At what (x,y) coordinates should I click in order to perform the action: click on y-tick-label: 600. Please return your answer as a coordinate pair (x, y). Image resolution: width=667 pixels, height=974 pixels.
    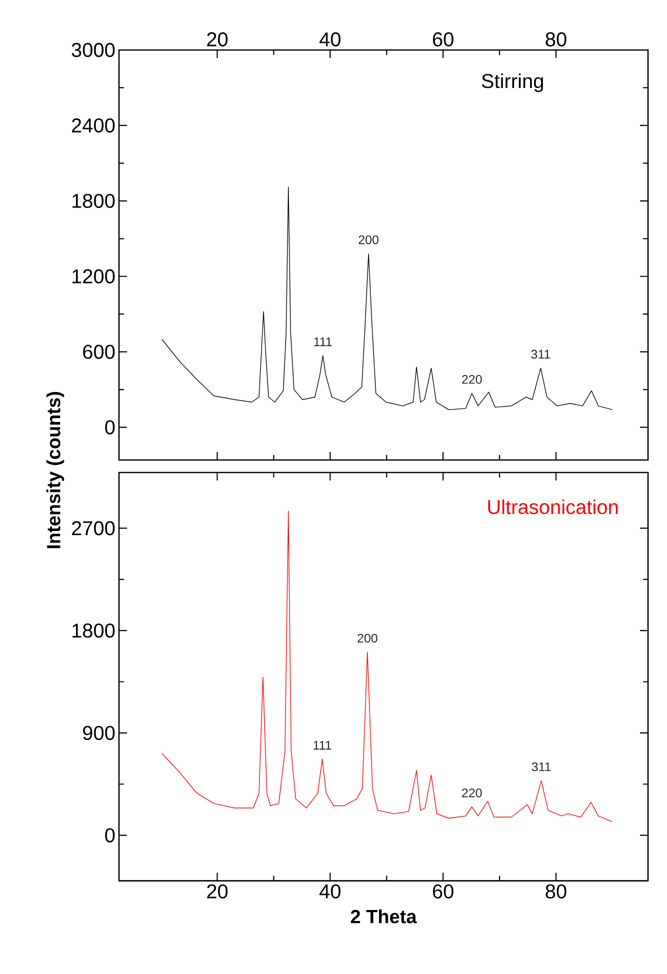
    Looking at the image, I should click on (99, 351).